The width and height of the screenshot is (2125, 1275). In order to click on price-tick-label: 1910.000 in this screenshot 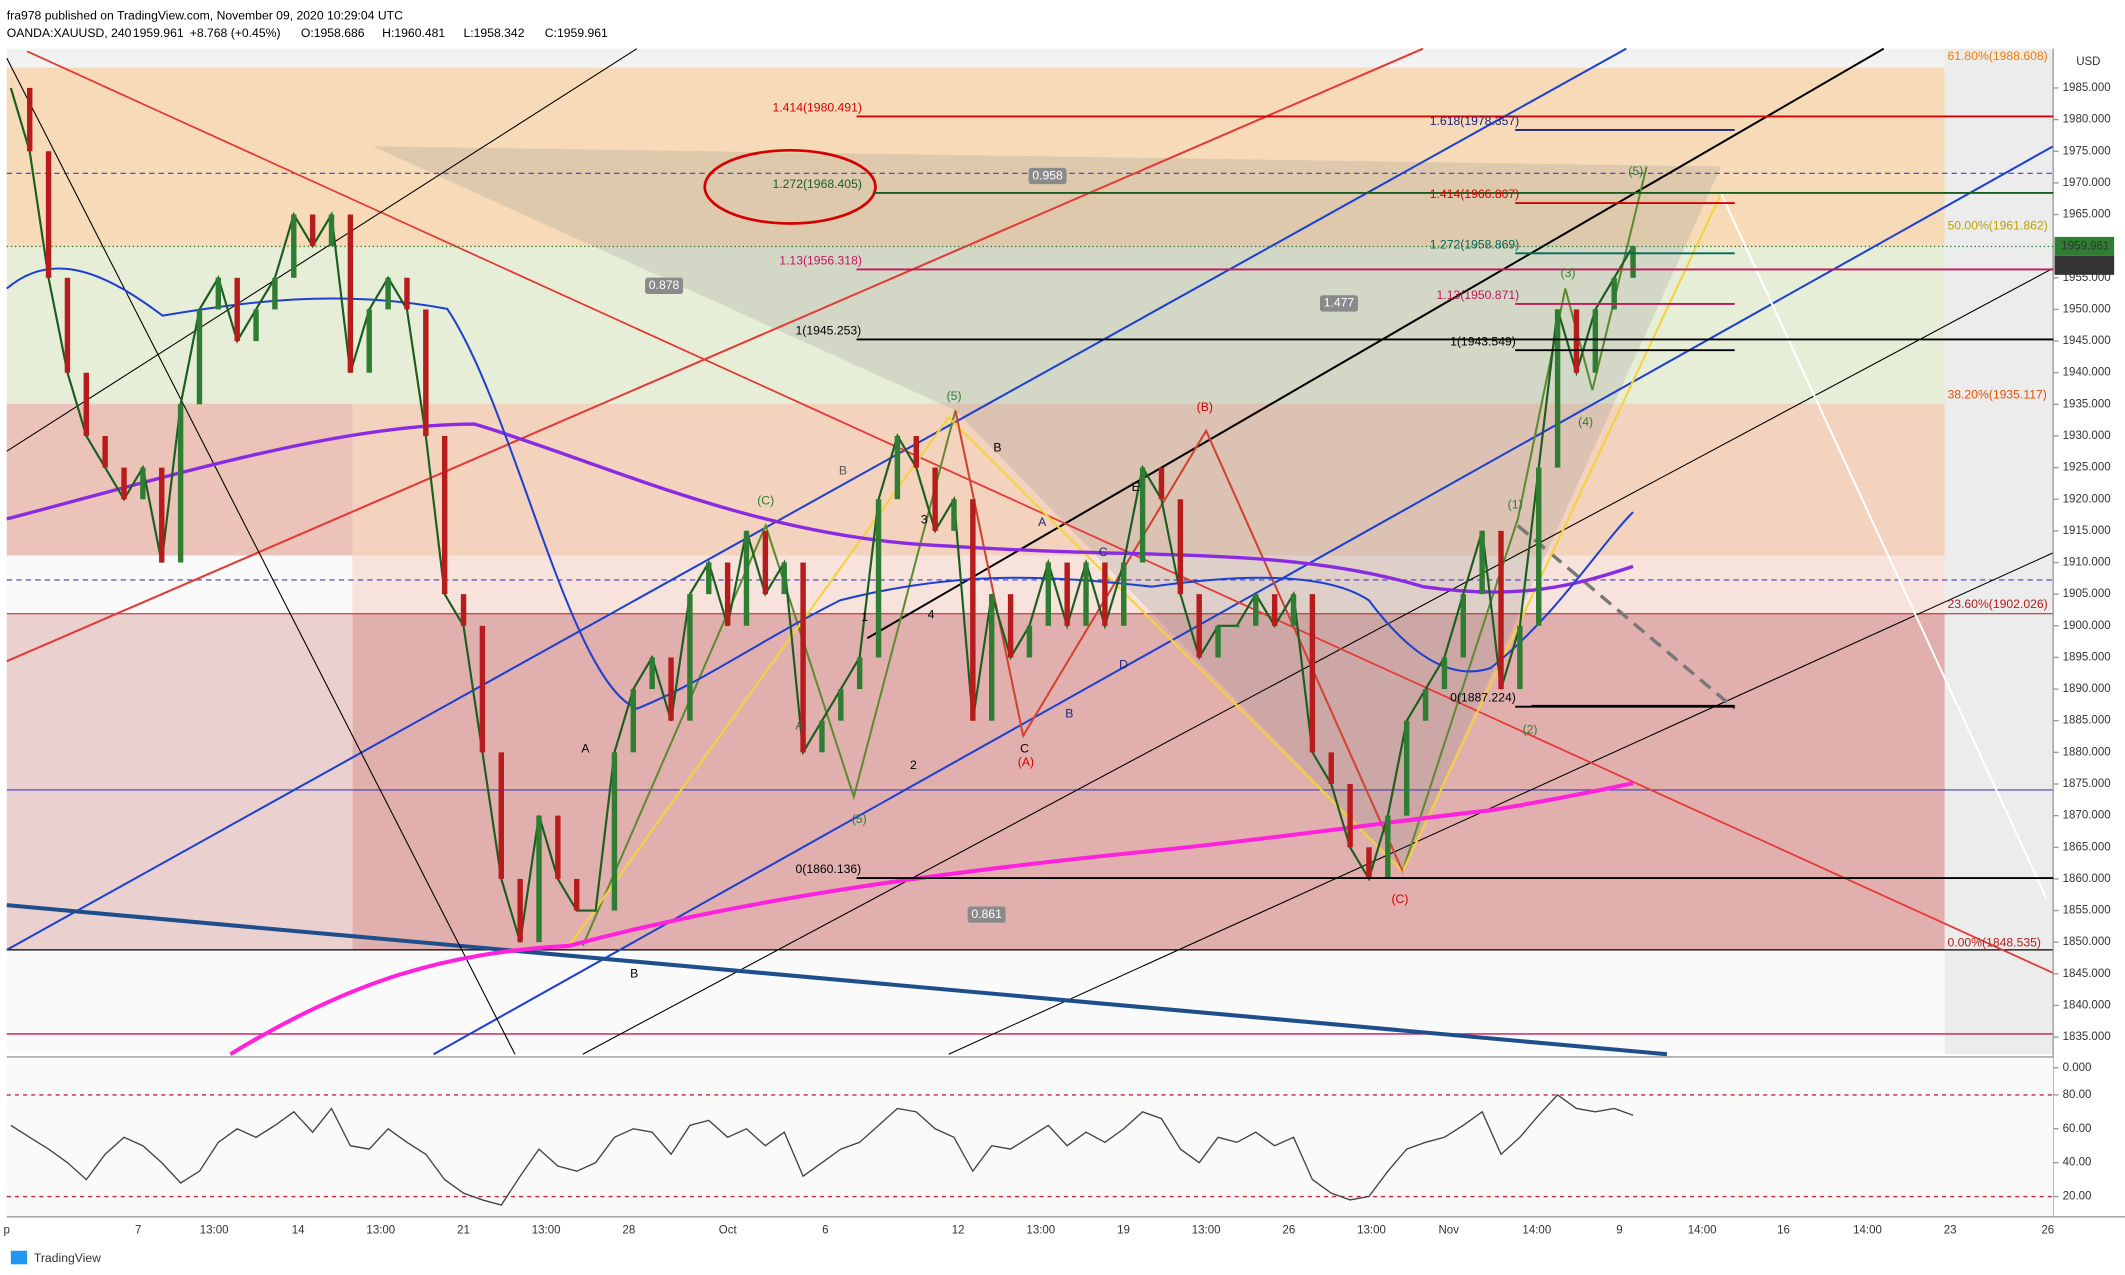, I will do `click(2087, 563)`.